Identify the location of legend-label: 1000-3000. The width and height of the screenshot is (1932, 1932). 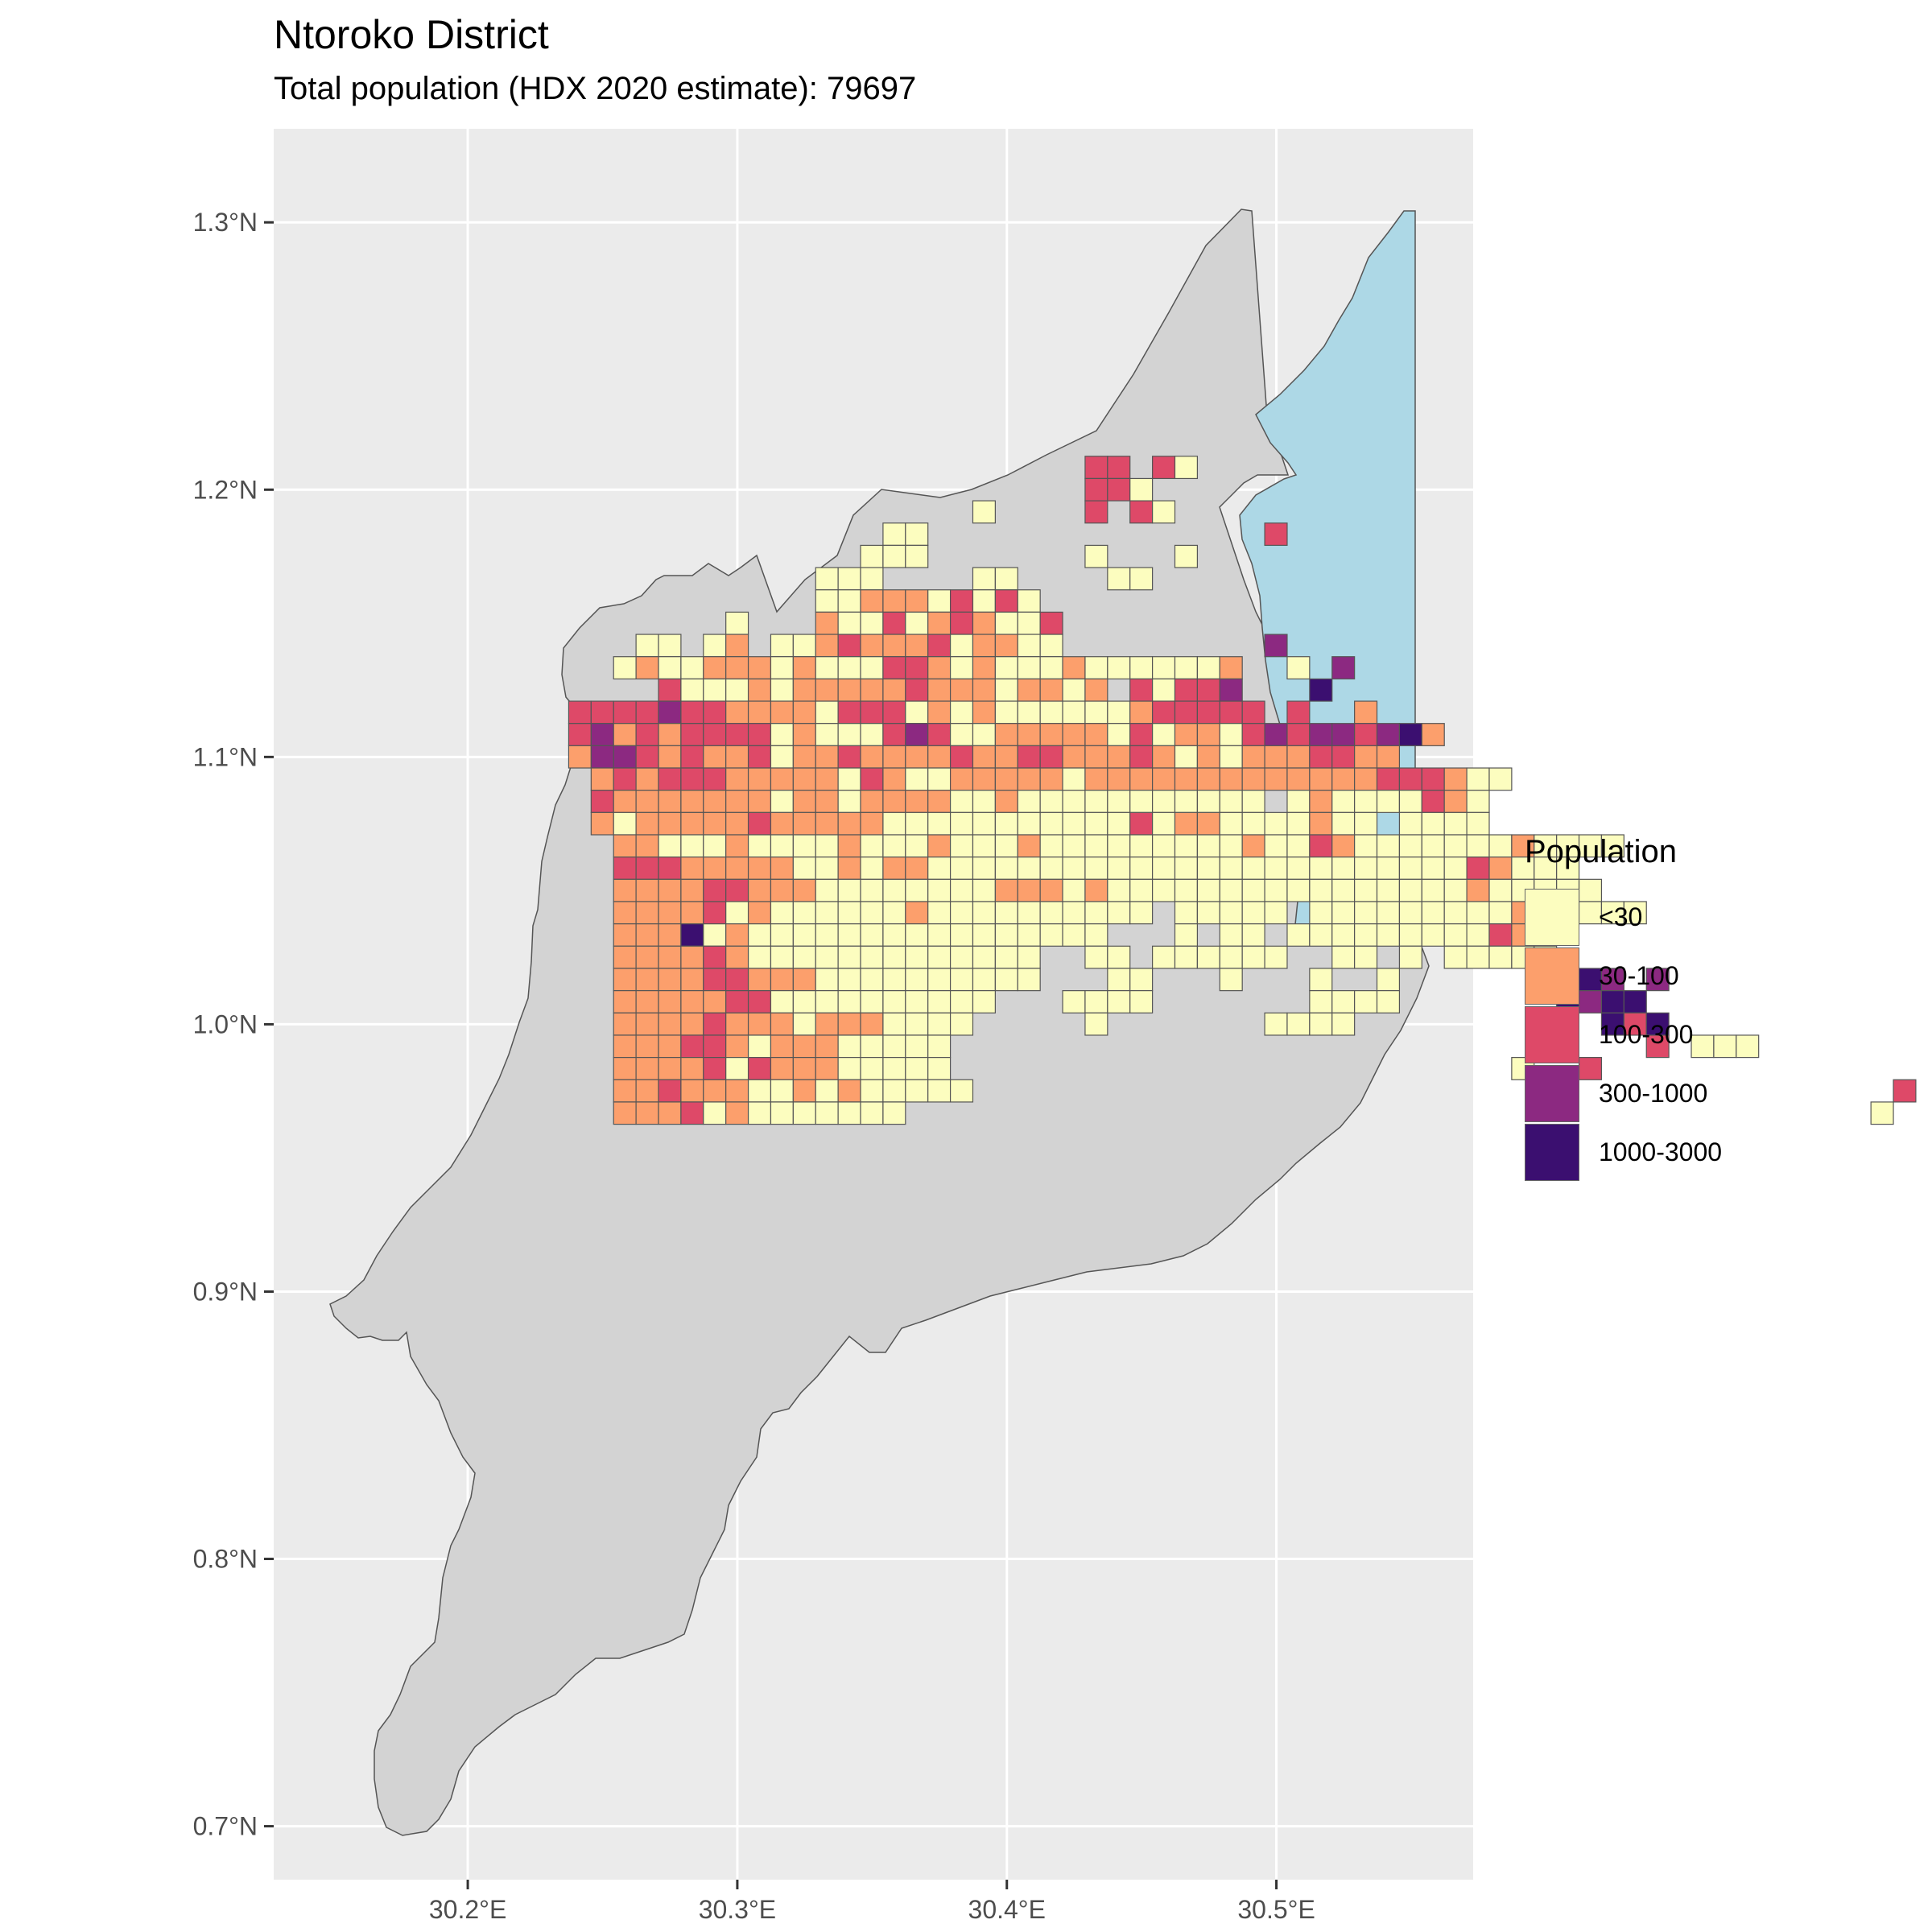
(1661, 1151).